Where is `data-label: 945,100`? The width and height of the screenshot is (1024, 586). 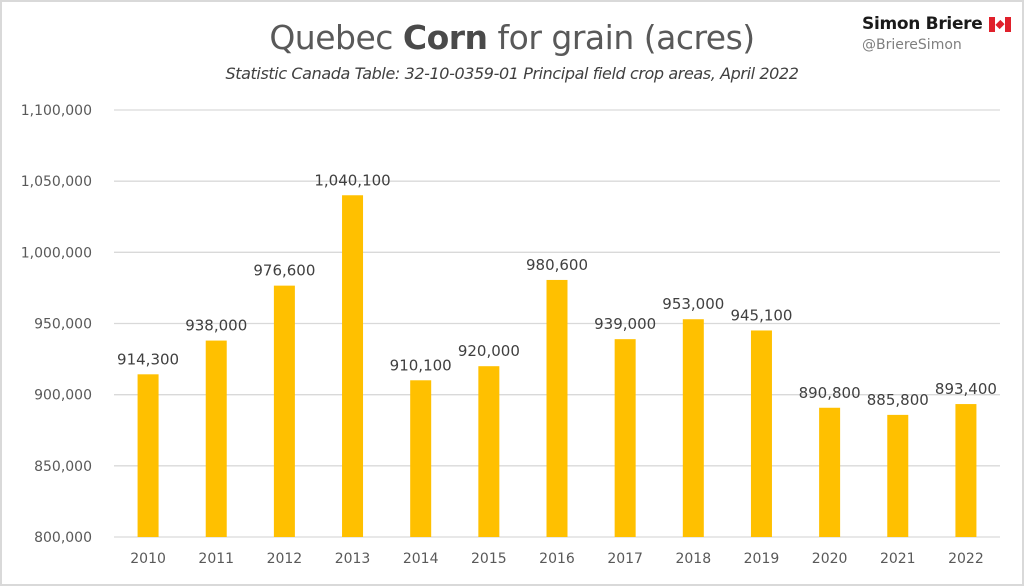 data-label: 945,100 is located at coordinates (761, 315).